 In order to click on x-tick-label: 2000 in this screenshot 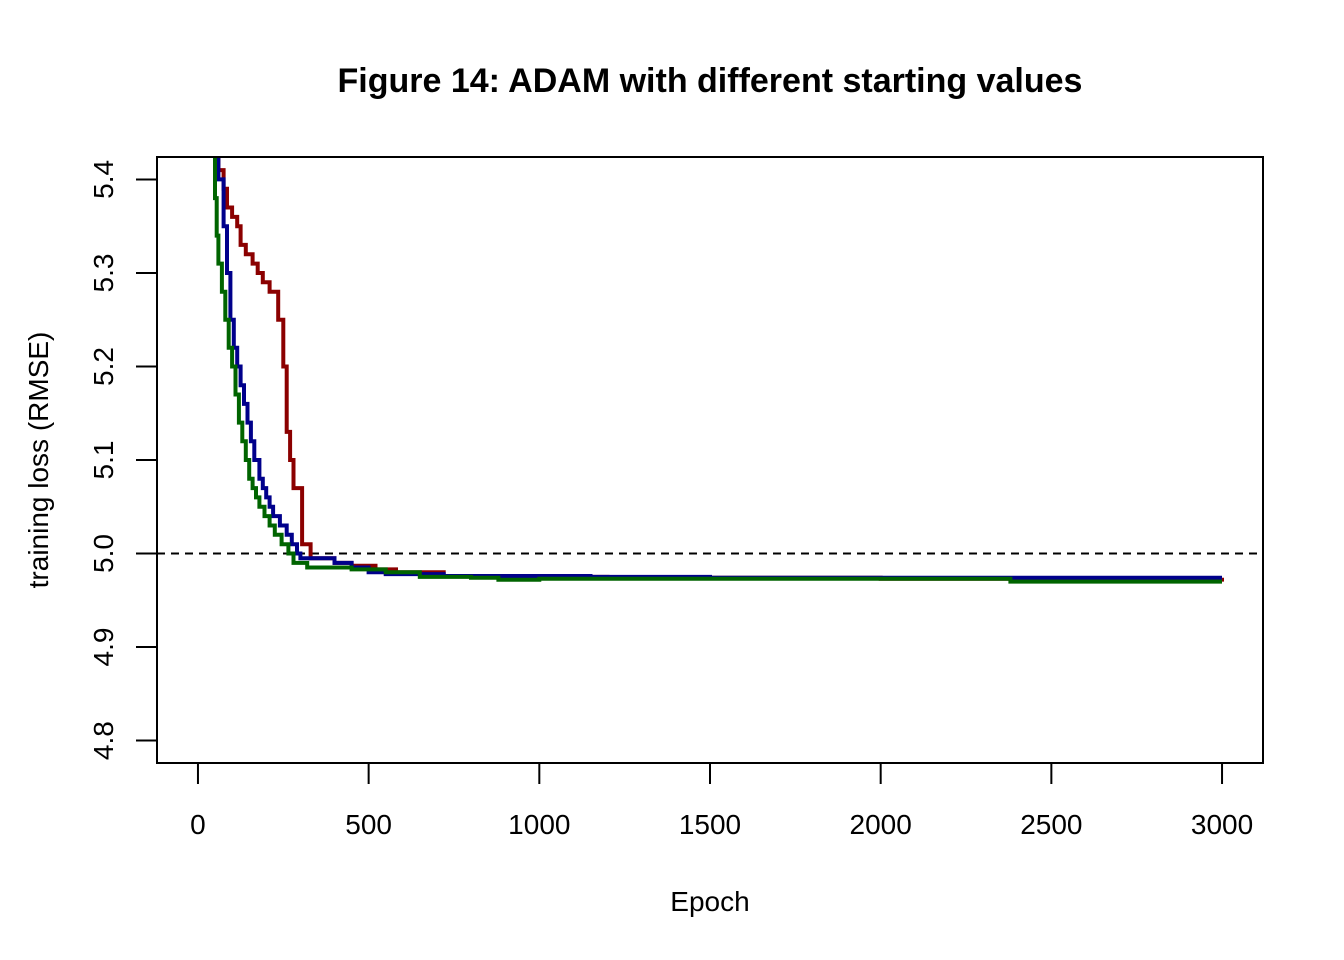, I will do `click(881, 824)`.